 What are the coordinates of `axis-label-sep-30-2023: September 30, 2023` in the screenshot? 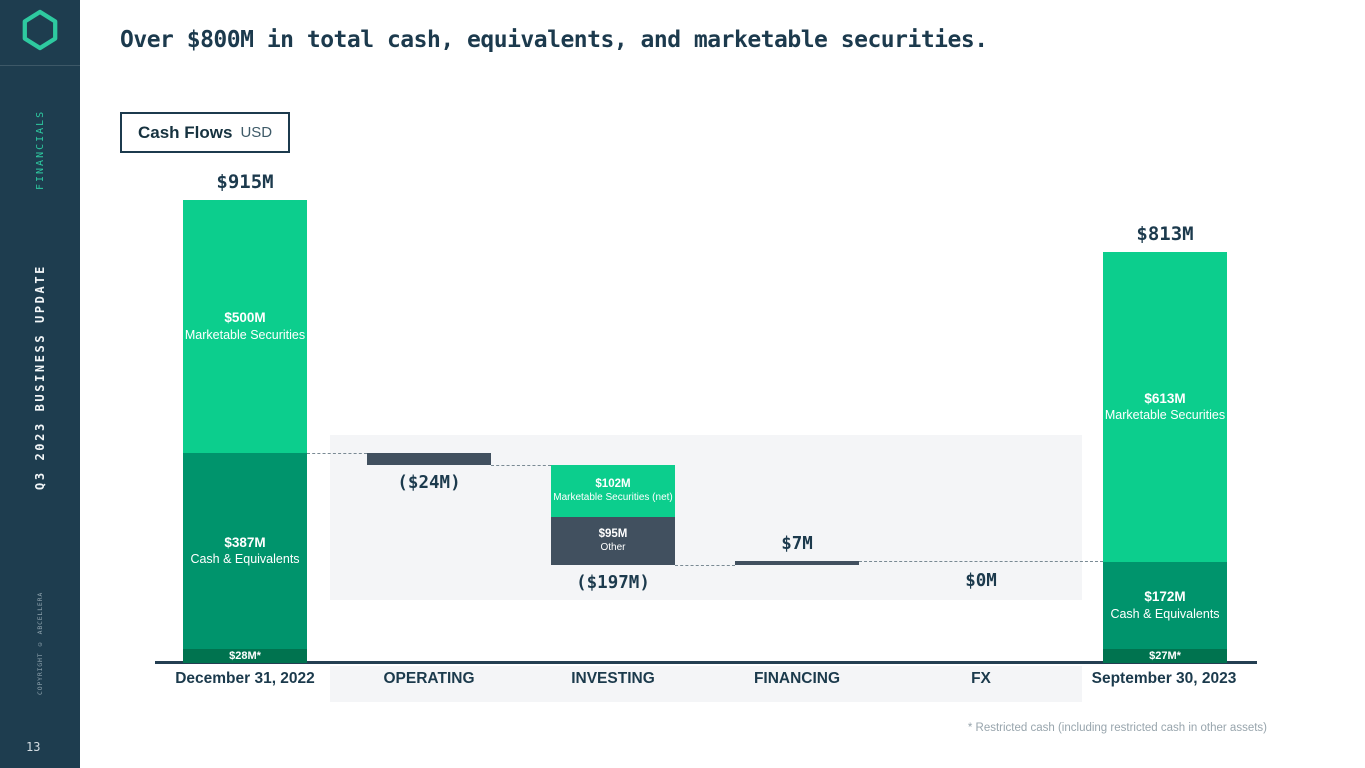 It's located at (1164, 678).